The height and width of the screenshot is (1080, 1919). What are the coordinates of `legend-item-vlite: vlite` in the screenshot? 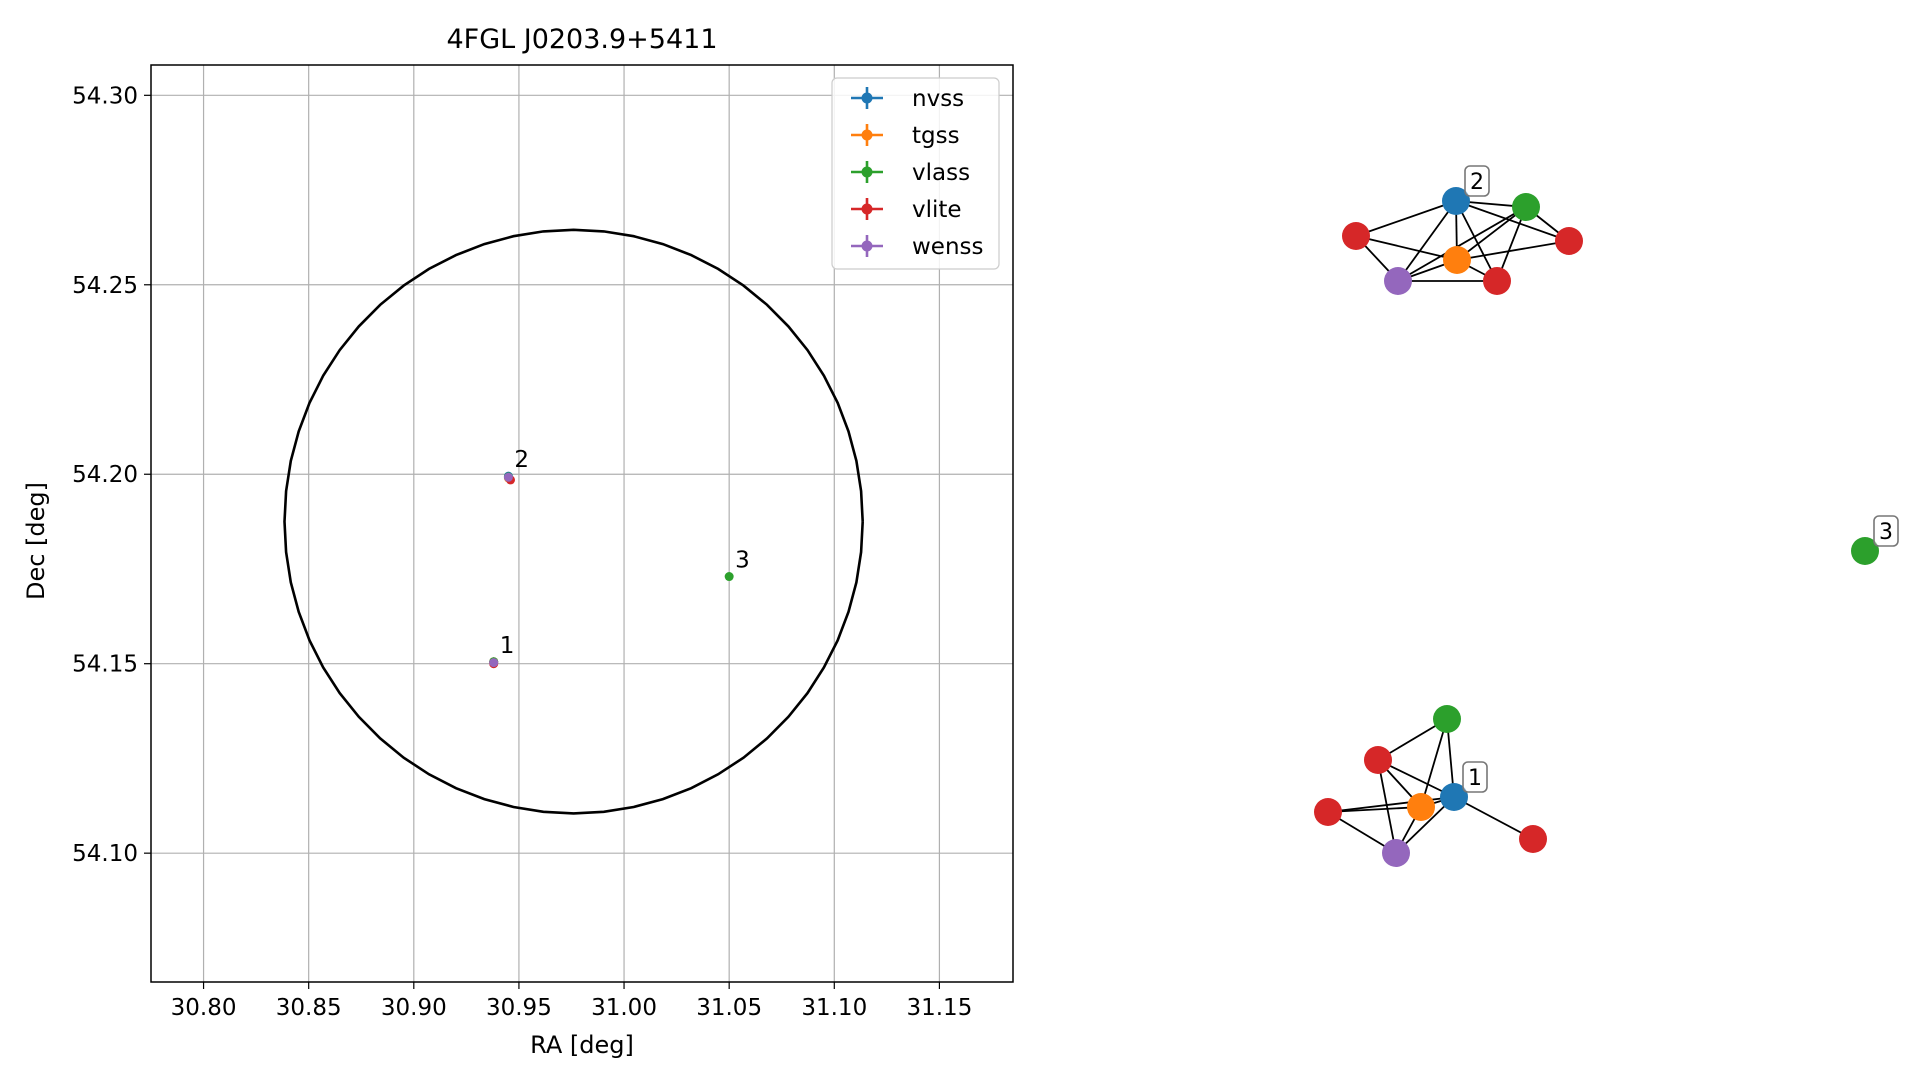 It's located at (906, 210).